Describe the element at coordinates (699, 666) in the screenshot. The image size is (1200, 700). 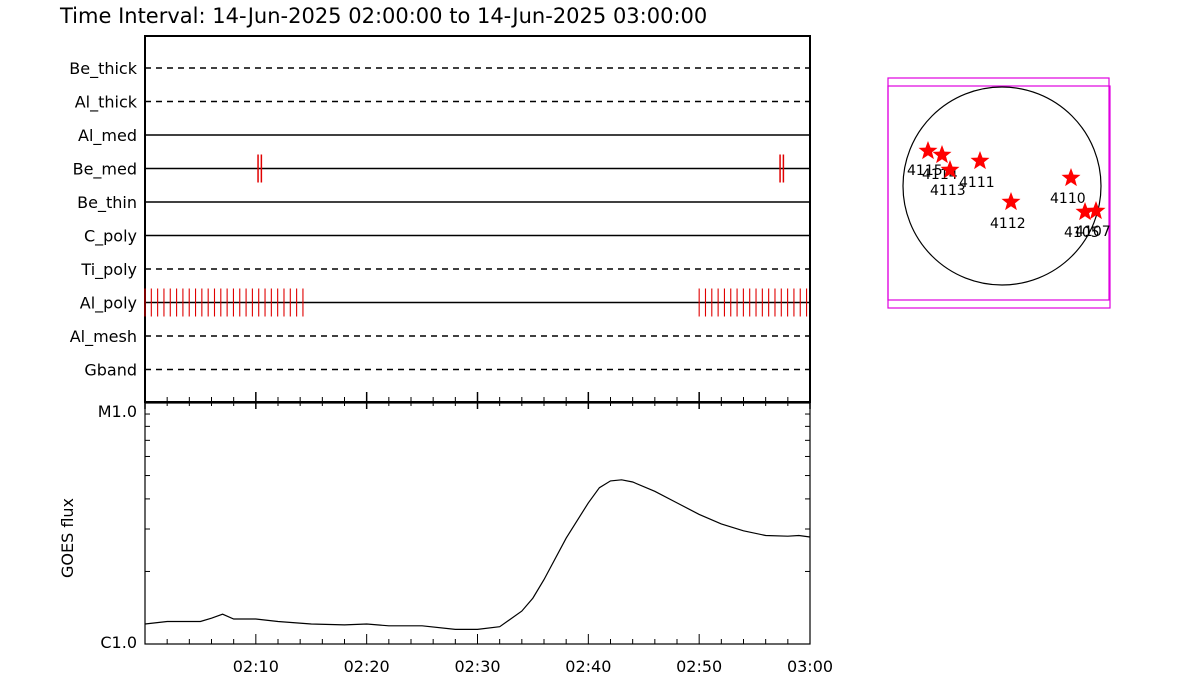
I see `x-tick-label: 02:50` at that location.